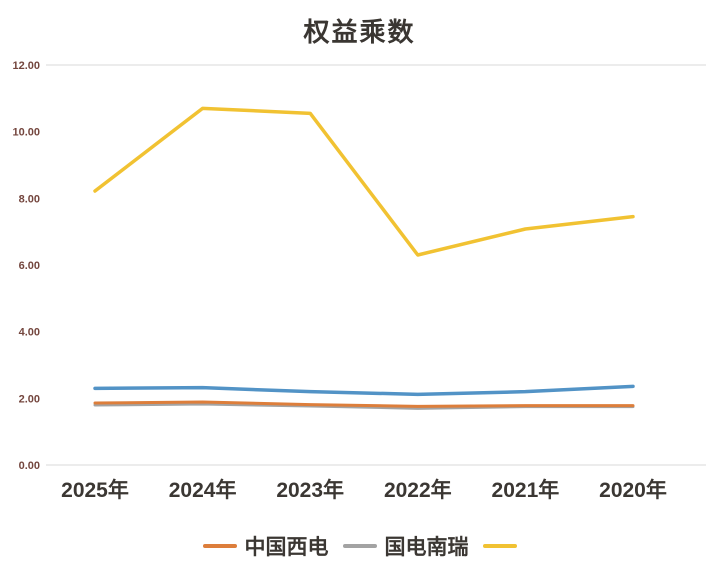 This screenshot has width=719, height=575. Describe the element at coordinates (29, 399) in the screenshot. I see `y-axis-tick-label: 2.00` at that location.